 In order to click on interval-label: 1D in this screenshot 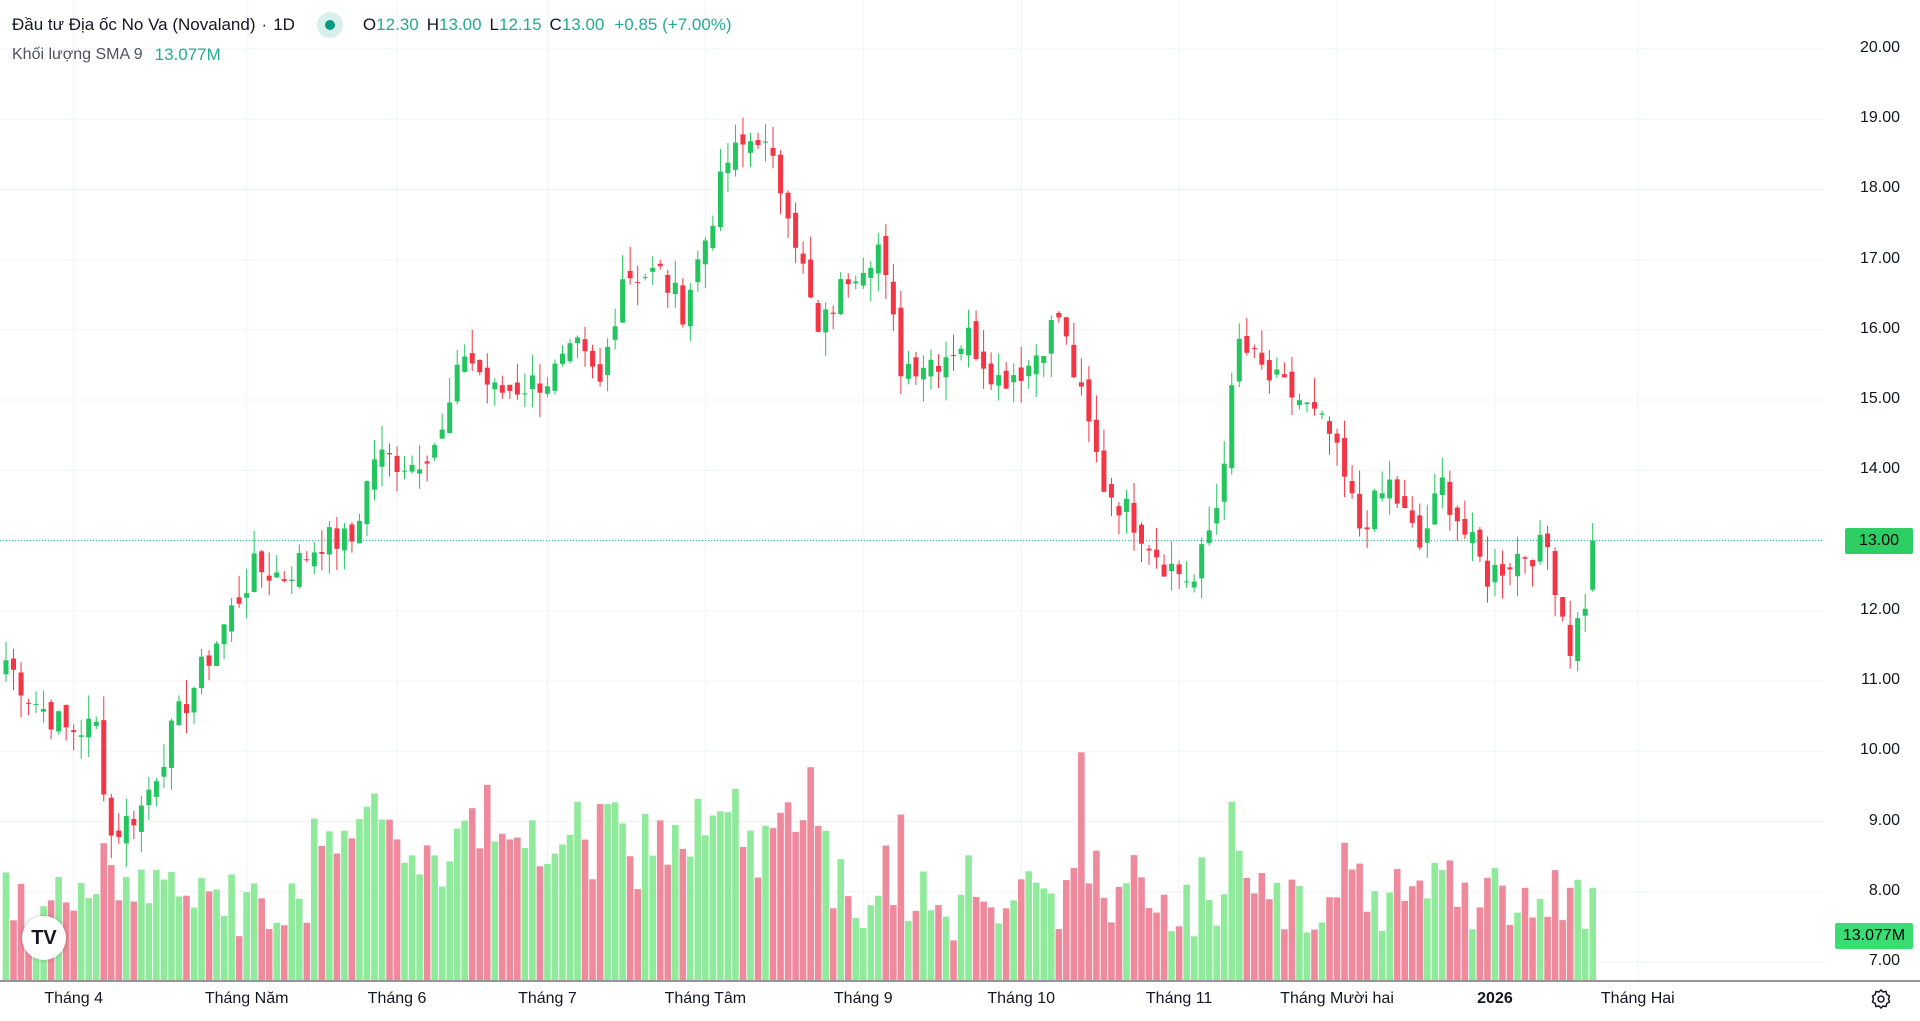, I will do `click(284, 24)`.